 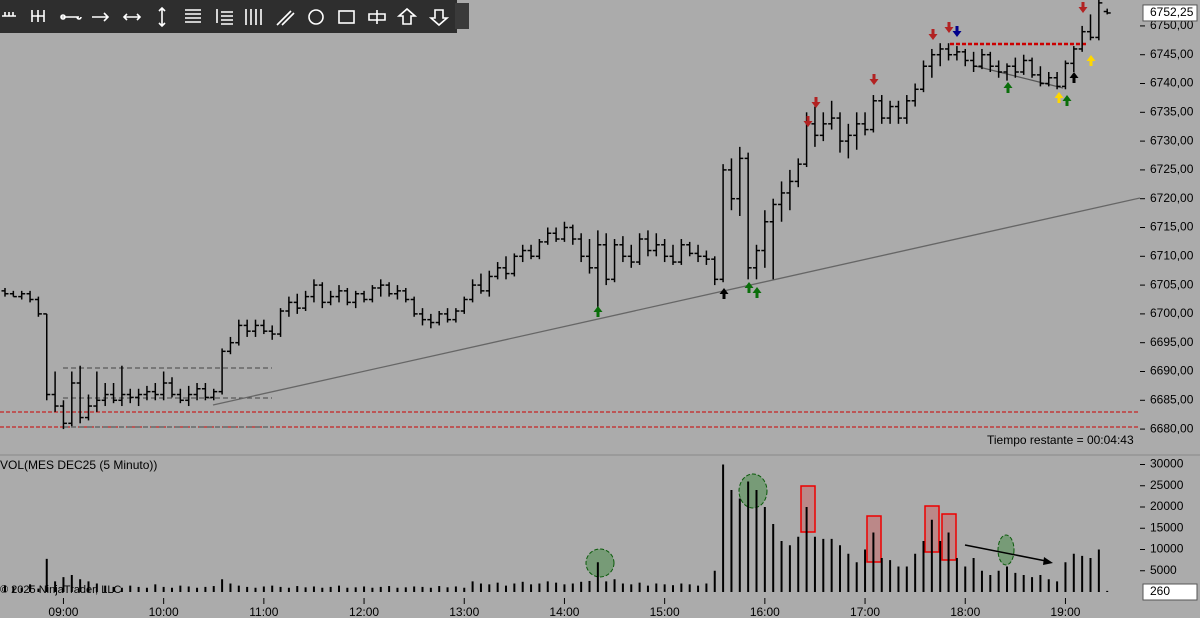 I want to click on y2-tick-label: 10000, so click(x=1167, y=549).